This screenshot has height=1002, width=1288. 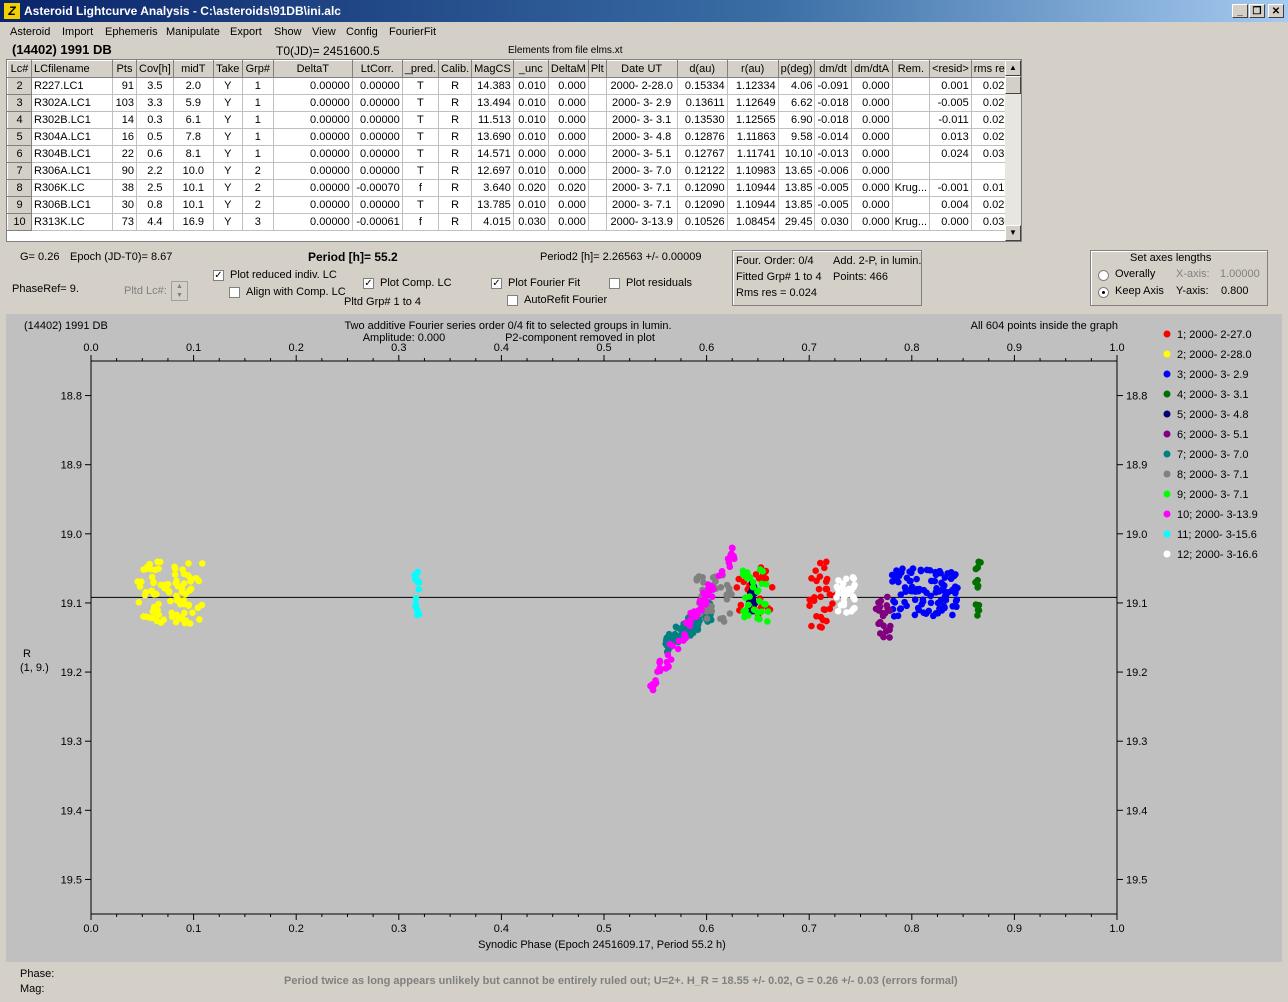 What do you see at coordinates (492, 137) in the screenshot?
I see `table-cell: 13.690` at bounding box center [492, 137].